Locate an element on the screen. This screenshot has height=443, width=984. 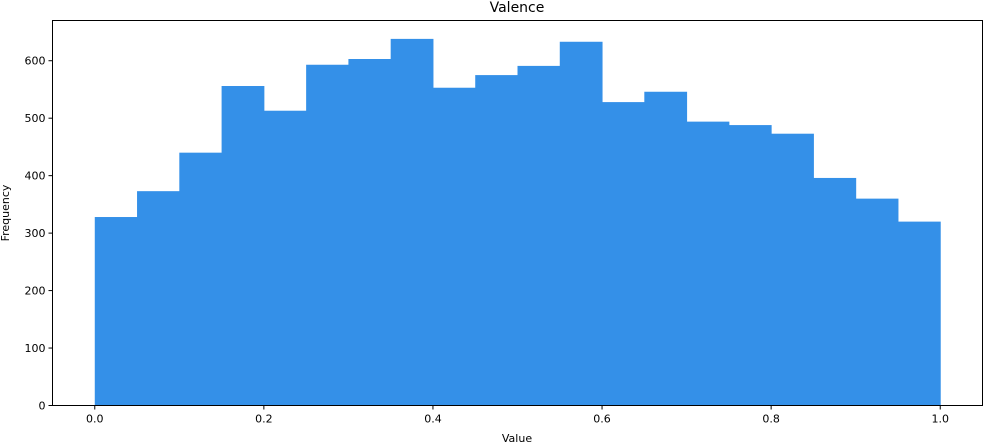
y-axis-ticks: 0 100 200 300 400 500 600 is located at coordinates (39, 234).